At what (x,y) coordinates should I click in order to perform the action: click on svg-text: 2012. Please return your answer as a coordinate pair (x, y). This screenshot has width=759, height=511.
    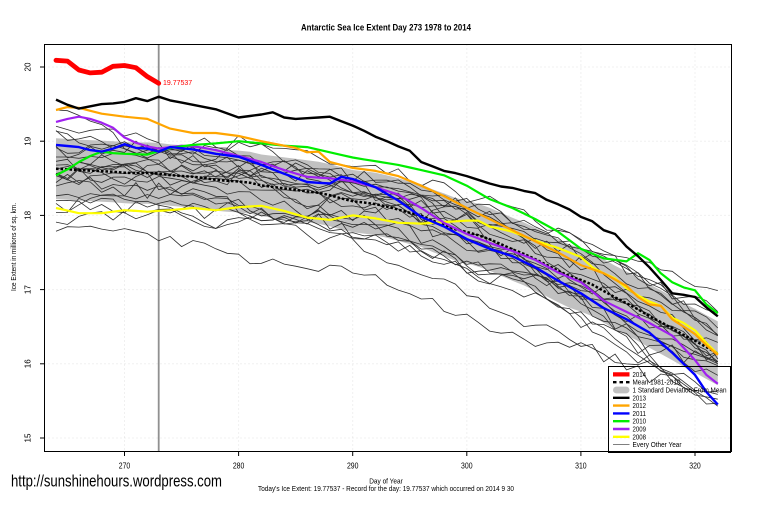
    Looking at the image, I should click on (640, 406).